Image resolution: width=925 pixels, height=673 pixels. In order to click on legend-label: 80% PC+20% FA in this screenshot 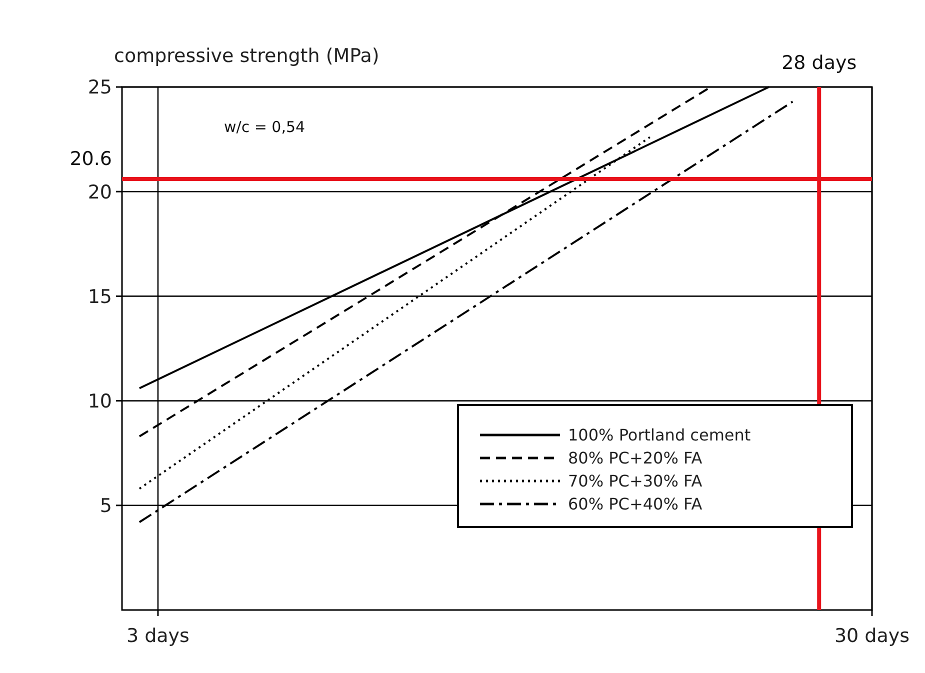, I will do `click(635, 458)`.